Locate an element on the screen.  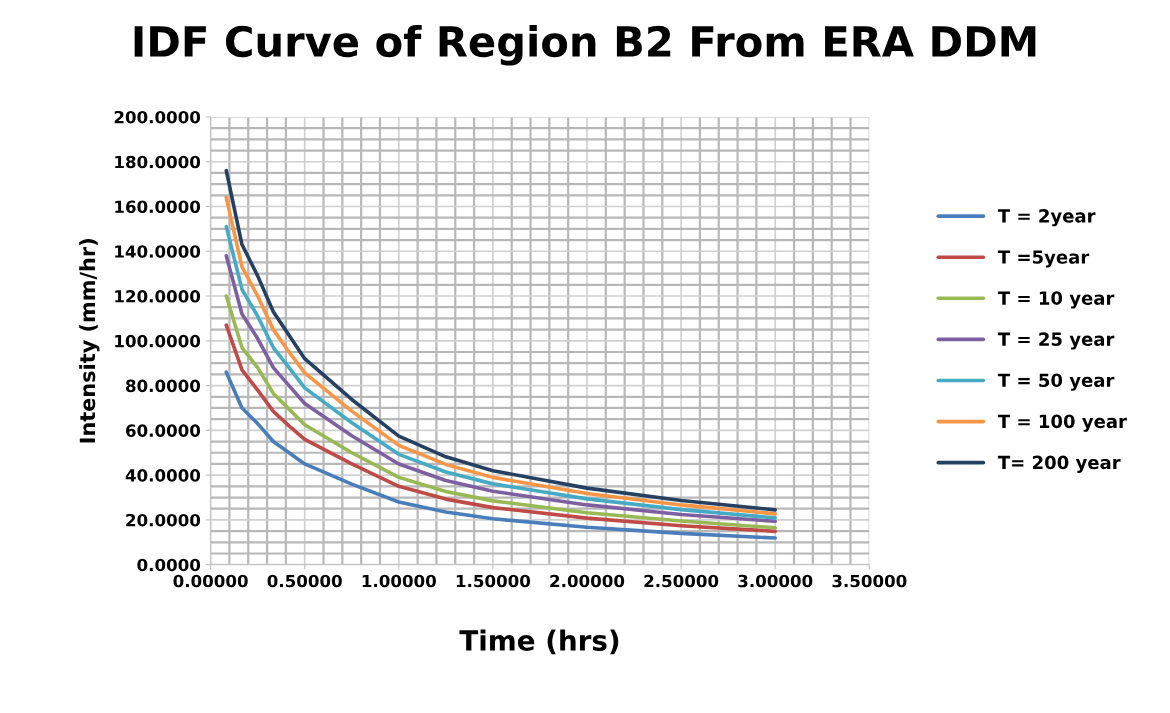
legend-label: T = 25 year is located at coordinates (1056, 341).